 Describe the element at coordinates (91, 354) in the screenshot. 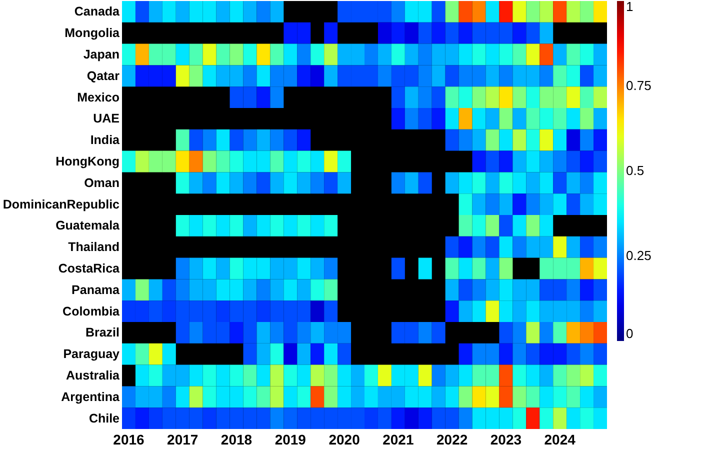

I see `y-tick-label: Paraguay` at that location.